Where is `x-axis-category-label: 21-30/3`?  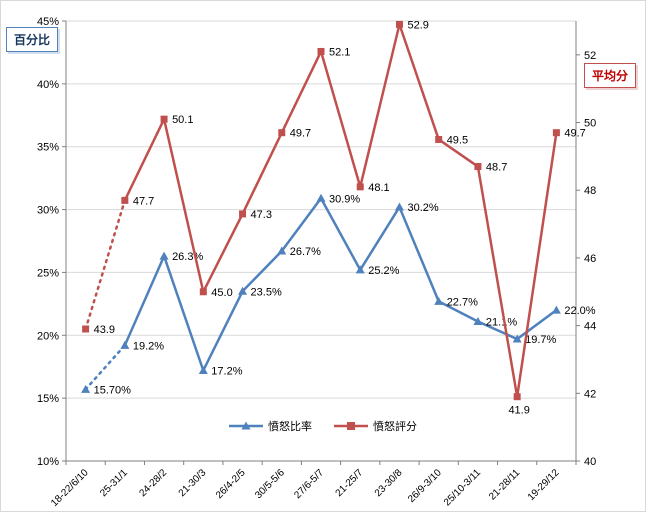
x-axis-category-label: 21-30/3 is located at coordinates (193, 483).